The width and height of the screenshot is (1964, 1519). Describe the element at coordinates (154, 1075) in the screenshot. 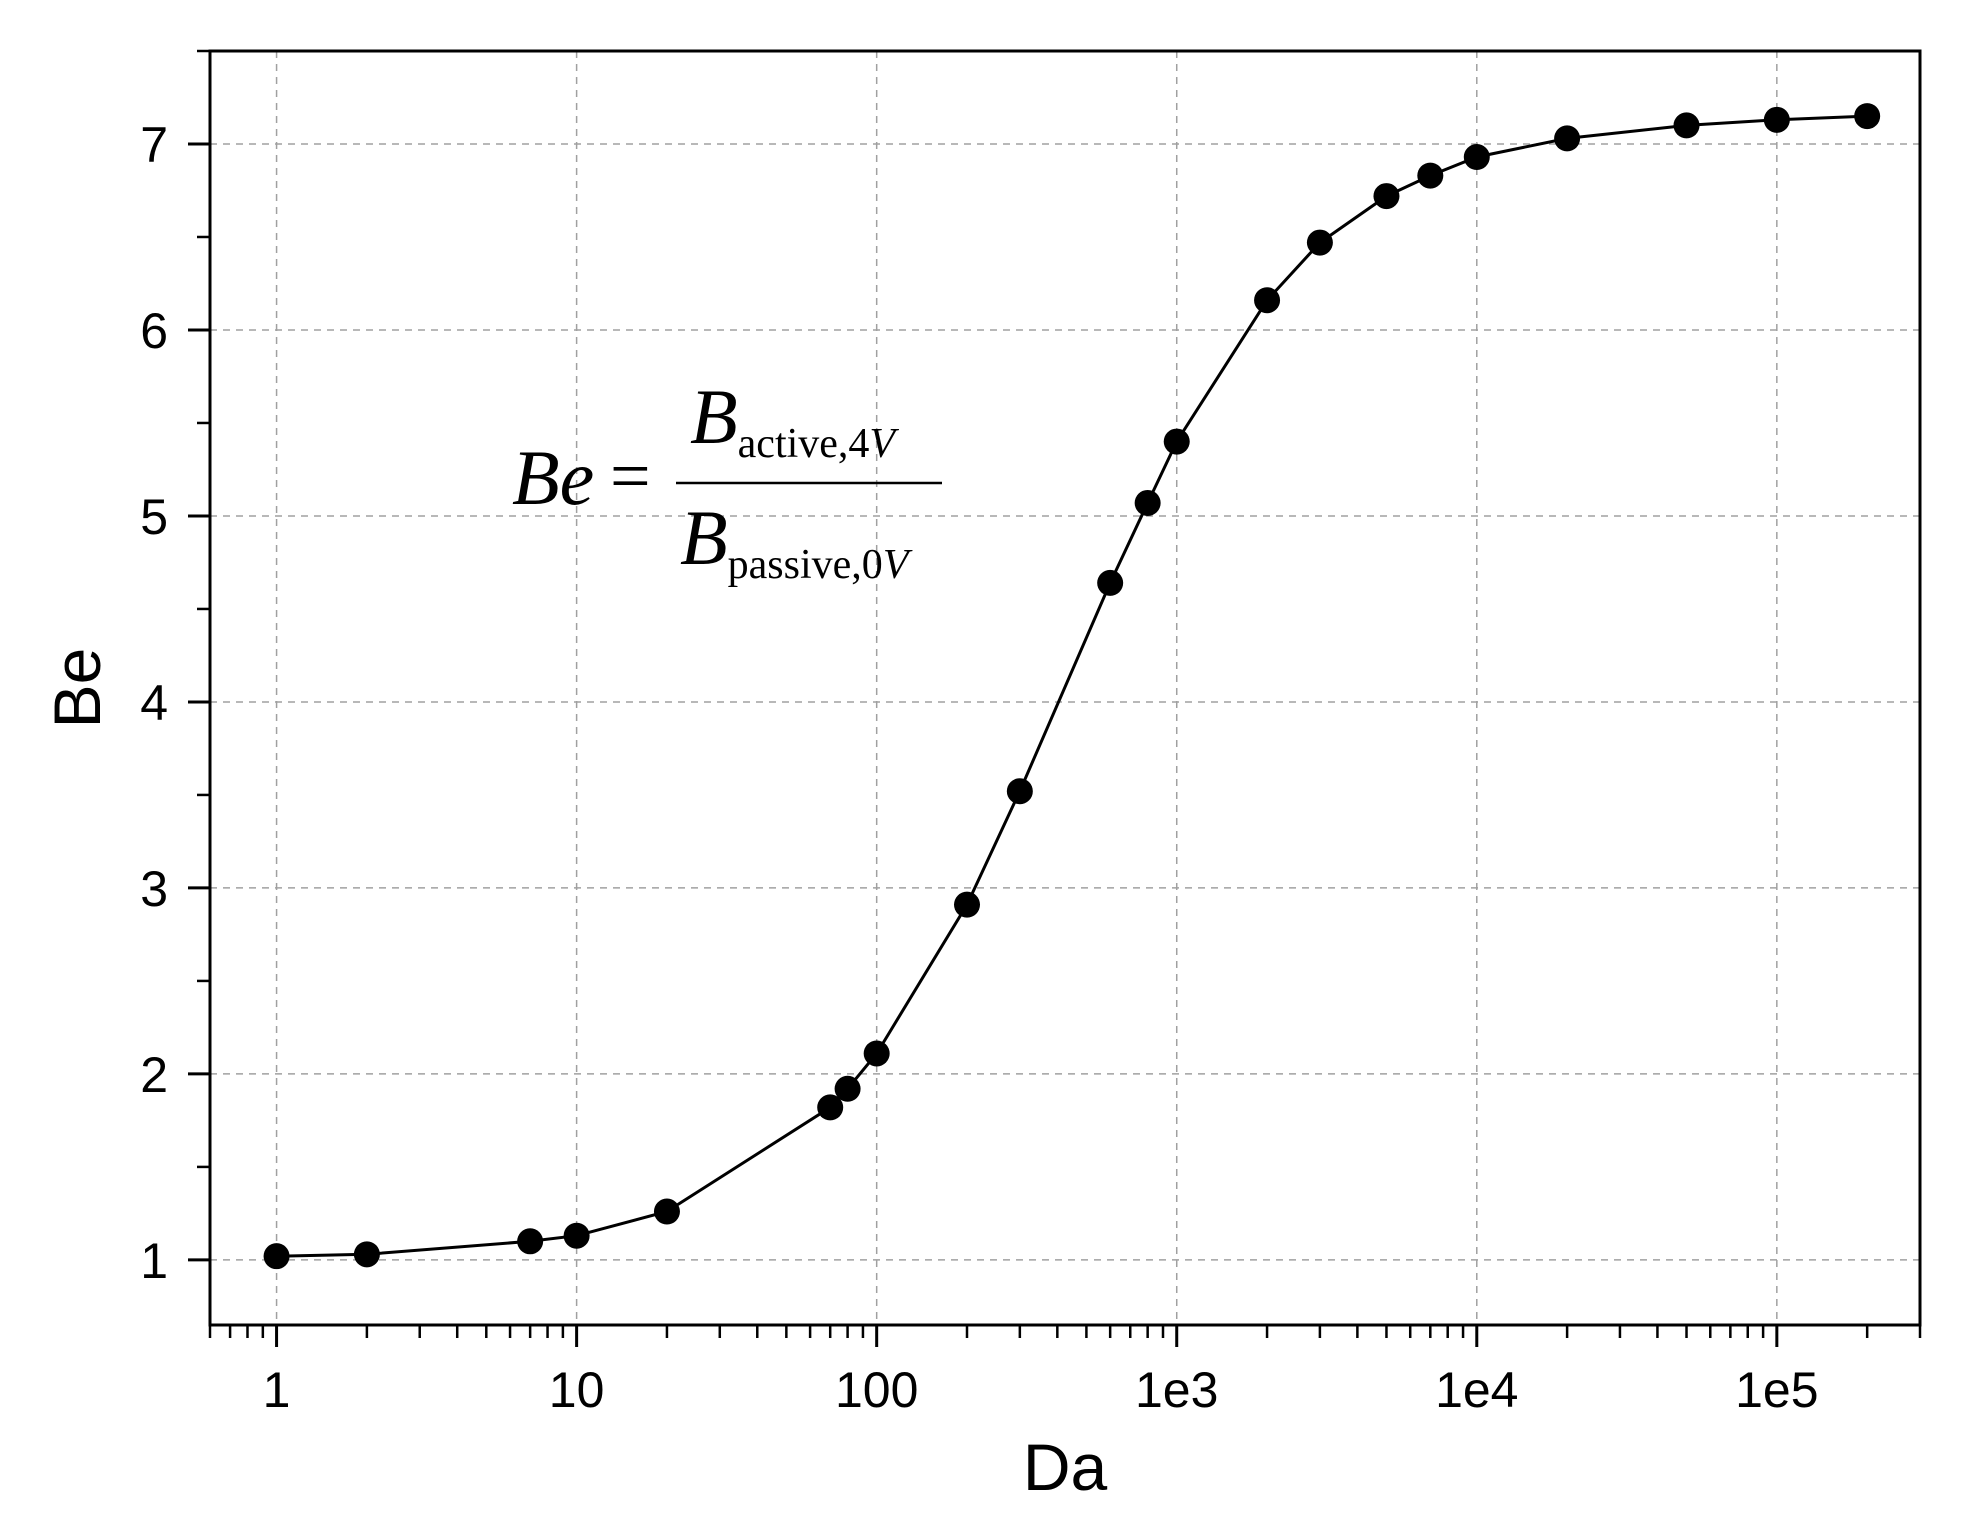

I see `y-tick-label: 2` at that location.